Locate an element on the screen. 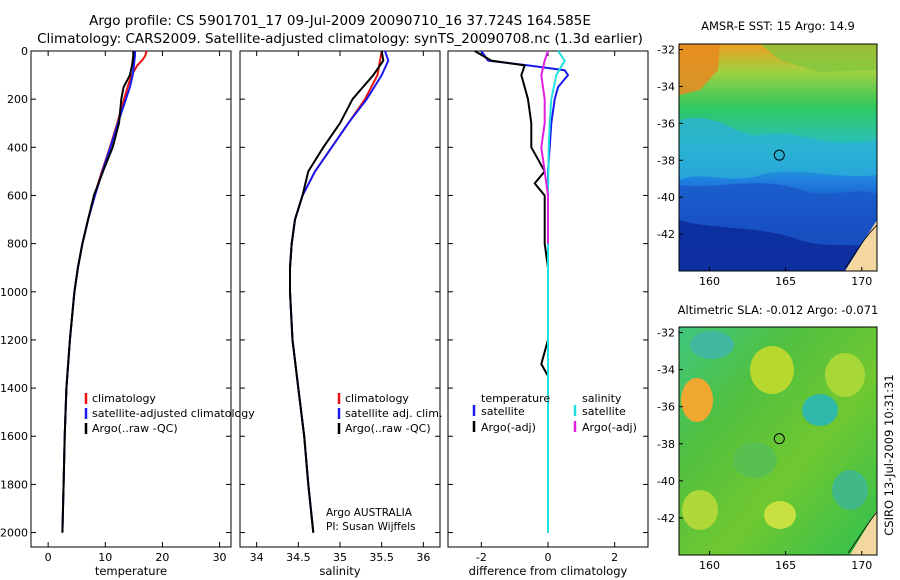 This screenshot has width=900, height=580. sst-map-title: AMSR-E SST: 15 Argo: 14.9 is located at coordinates (778, 26).